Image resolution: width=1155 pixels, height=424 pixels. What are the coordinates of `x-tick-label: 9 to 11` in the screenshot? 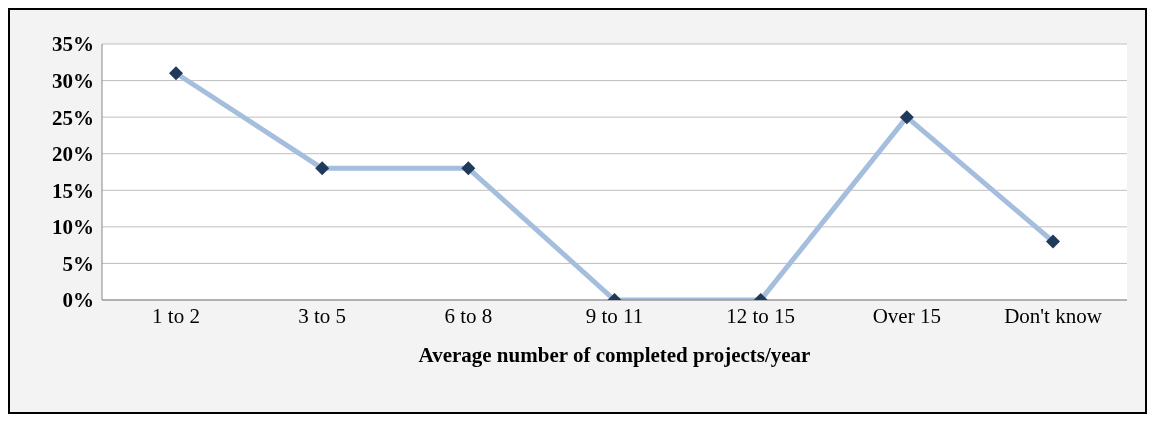 It's located at (614, 315).